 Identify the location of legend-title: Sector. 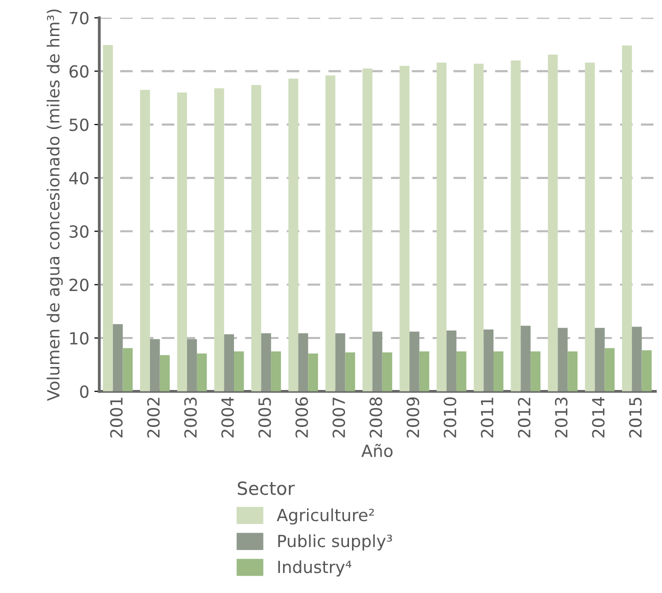
(266, 488).